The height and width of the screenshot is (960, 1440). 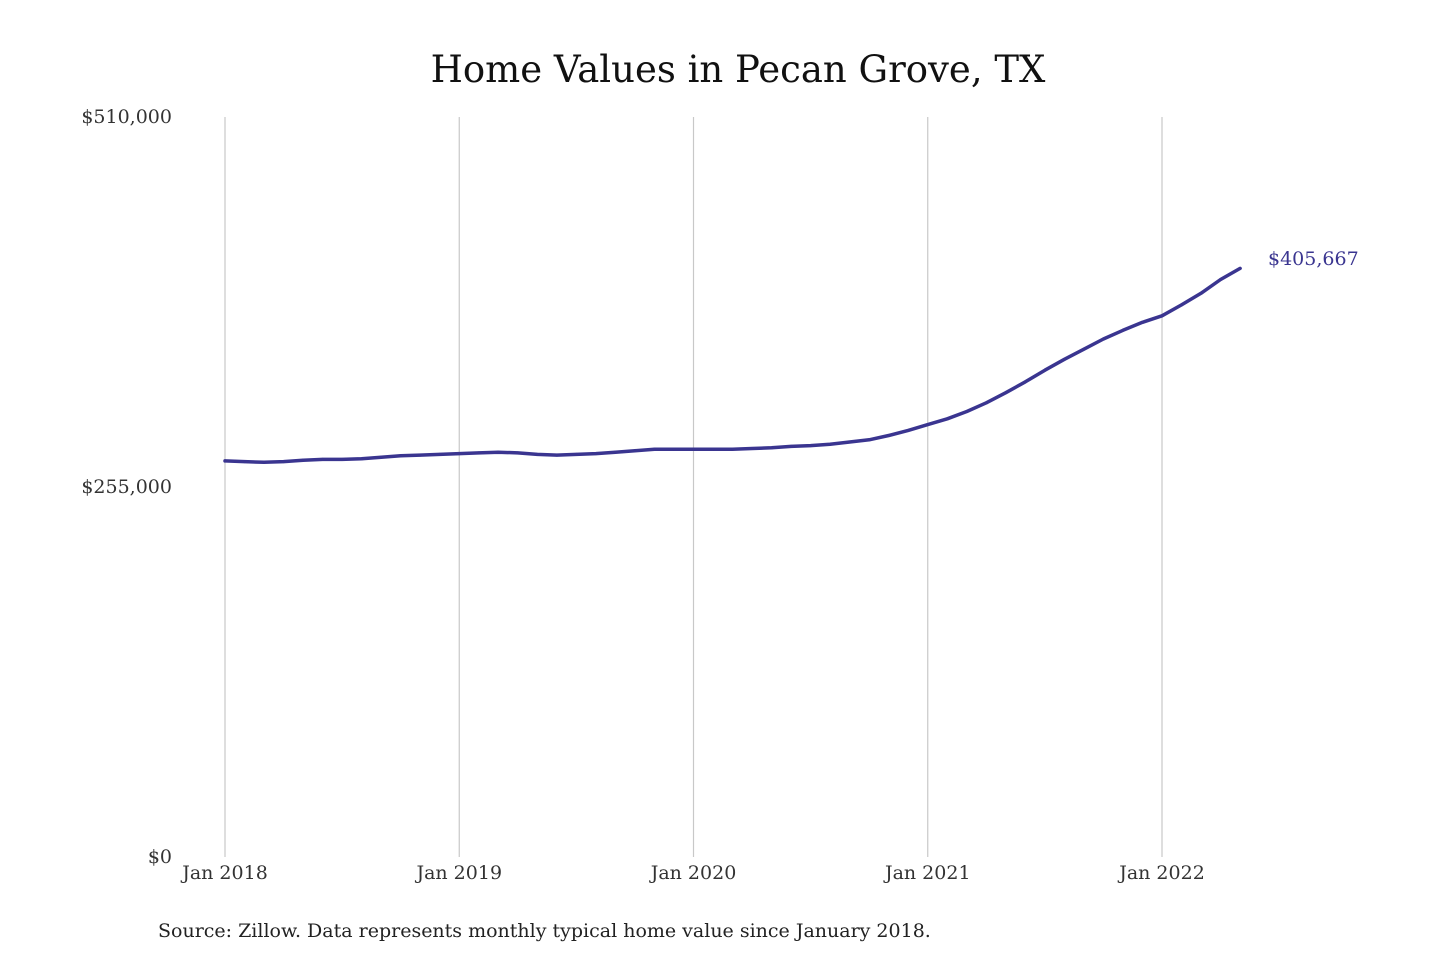 I want to click on y-tick-label: $510,000, so click(x=126, y=117).